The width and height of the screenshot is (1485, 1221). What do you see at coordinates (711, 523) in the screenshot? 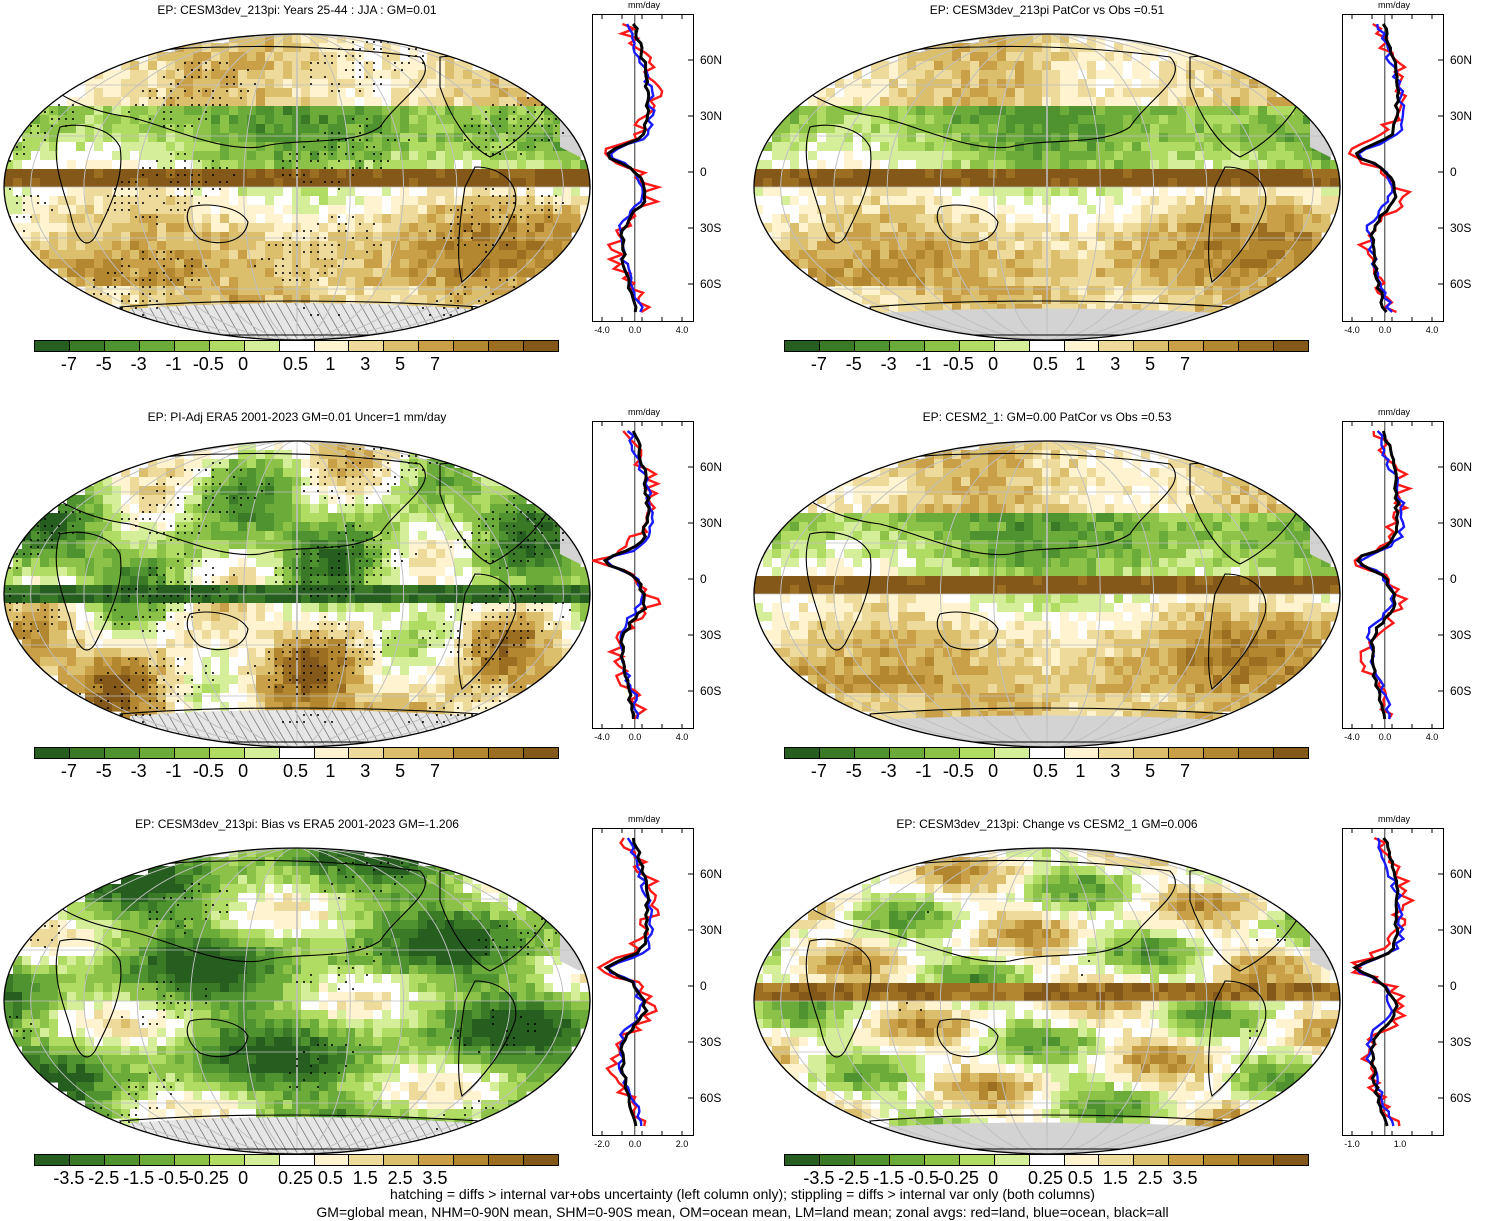
I see `zonal-lat-label: 30N` at bounding box center [711, 523].